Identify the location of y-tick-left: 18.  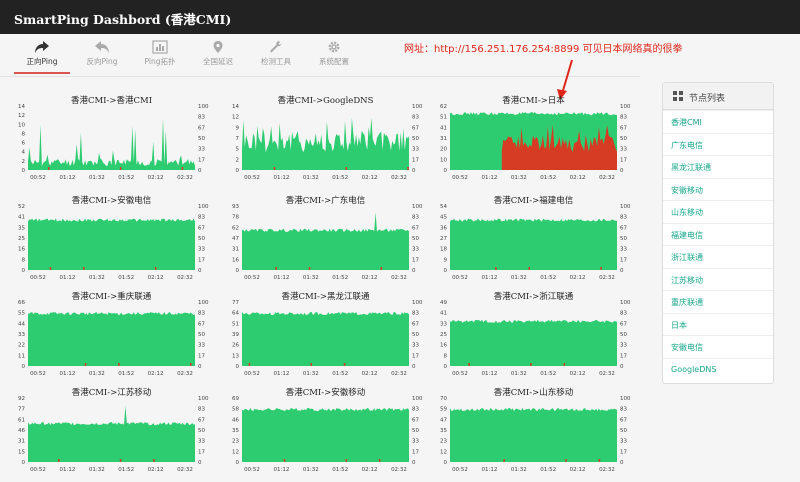
(443, 250).